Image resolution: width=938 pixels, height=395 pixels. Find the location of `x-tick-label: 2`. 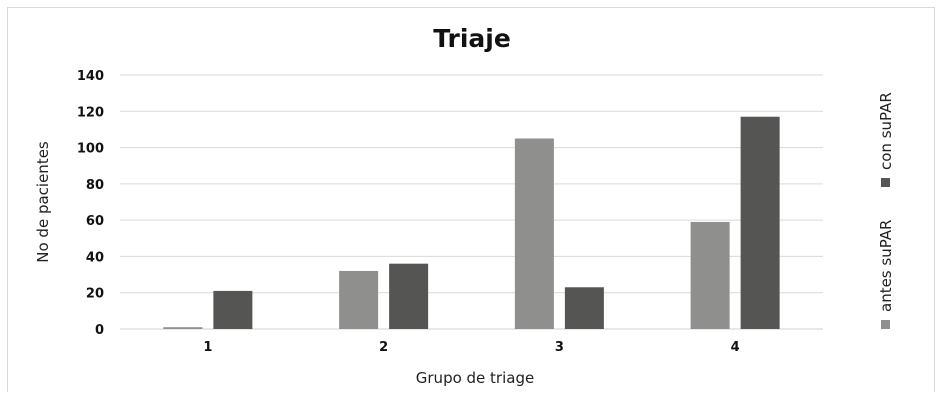

x-tick-label: 2 is located at coordinates (383, 347).